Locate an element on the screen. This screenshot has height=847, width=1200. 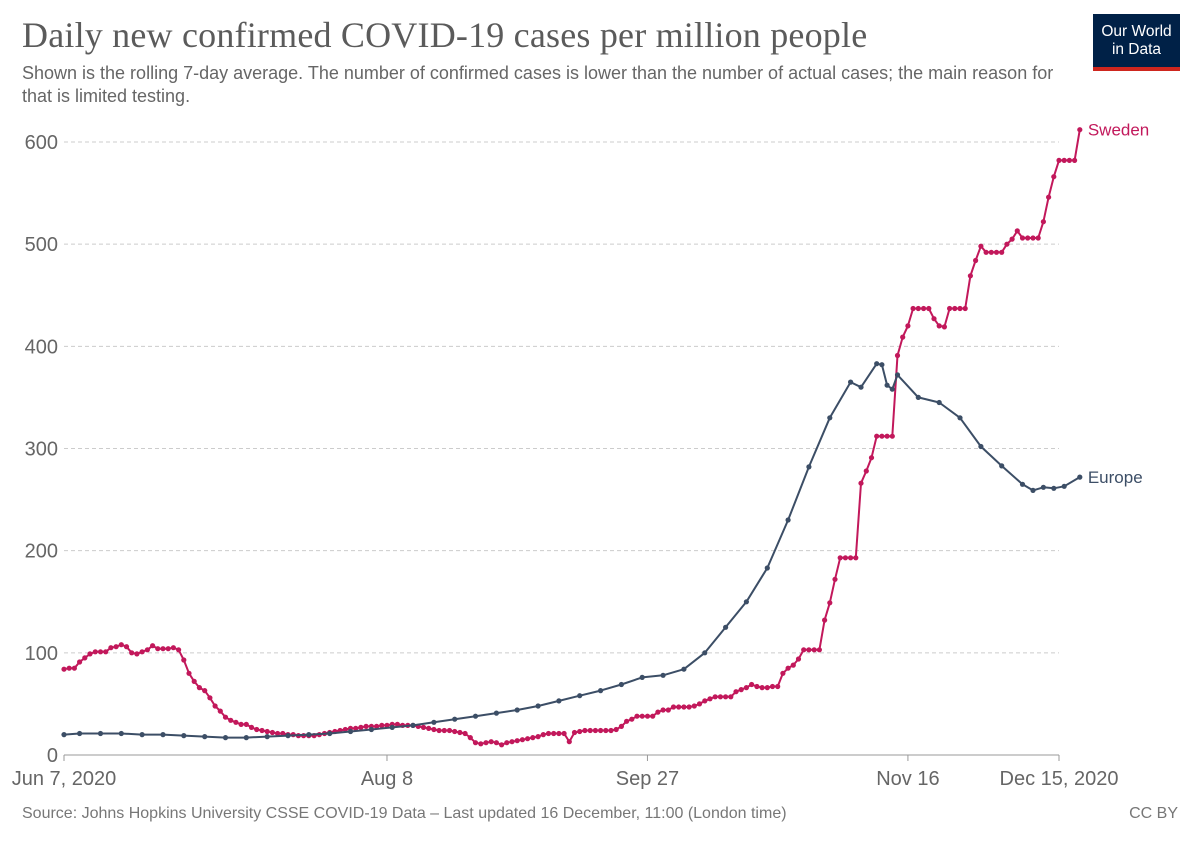
license-link: CC BY is located at coordinates (1153, 813).